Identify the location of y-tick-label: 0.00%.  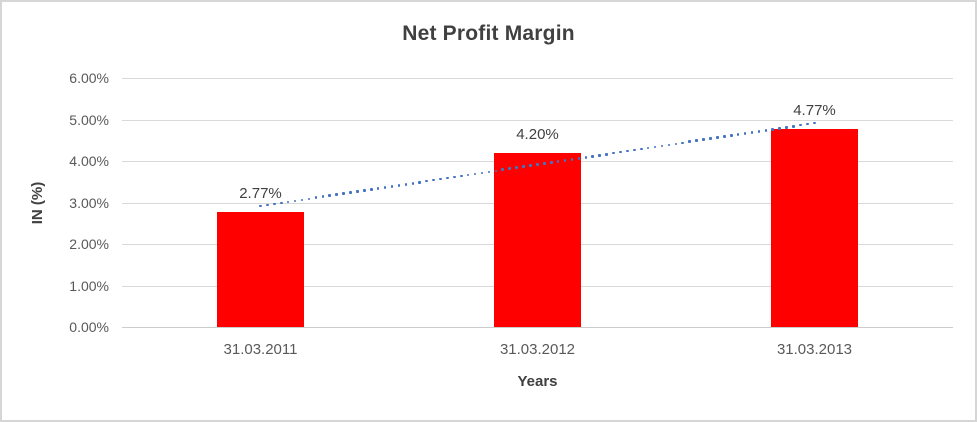
(89, 327).